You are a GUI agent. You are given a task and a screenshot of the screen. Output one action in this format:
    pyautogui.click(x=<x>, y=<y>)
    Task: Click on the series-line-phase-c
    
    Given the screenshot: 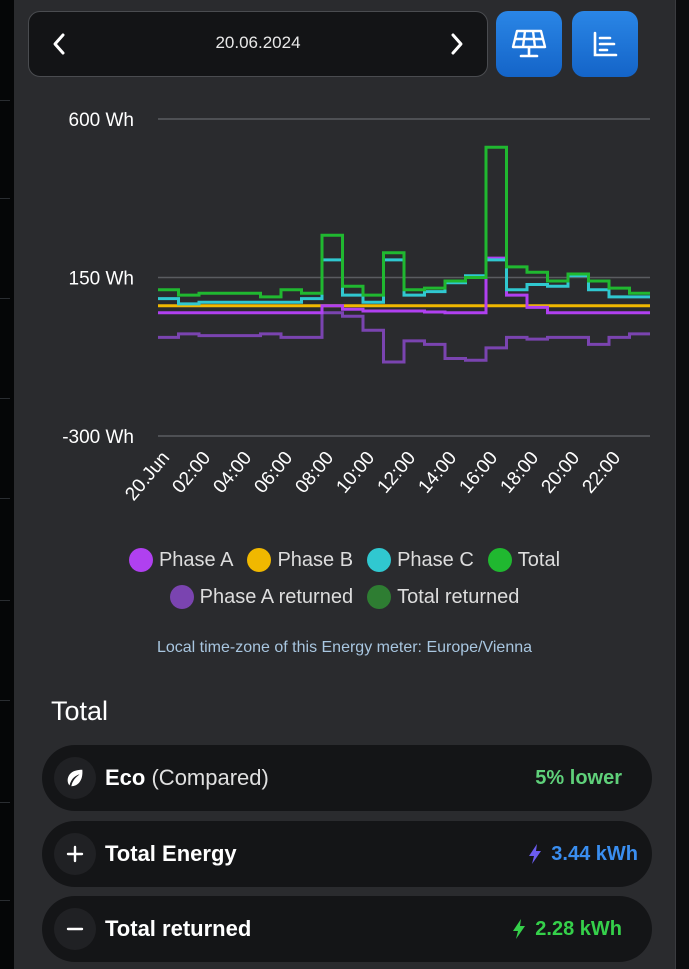 What is the action you would take?
    pyautogui.click(x=404, y=282)
    